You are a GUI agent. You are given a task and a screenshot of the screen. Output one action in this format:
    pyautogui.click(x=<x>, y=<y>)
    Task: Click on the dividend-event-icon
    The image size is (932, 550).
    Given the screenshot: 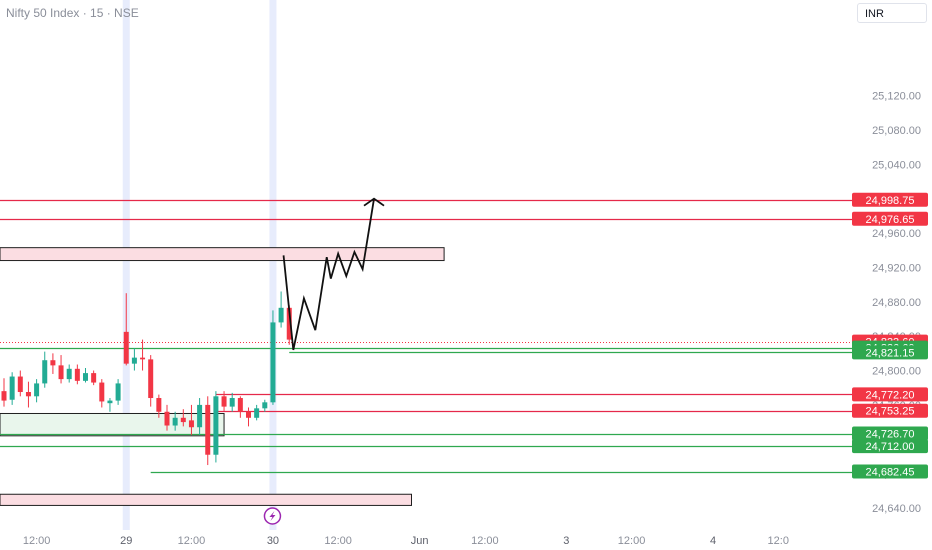 What is the action you would take?
    pyautogui.click(x=272, y=516)
    